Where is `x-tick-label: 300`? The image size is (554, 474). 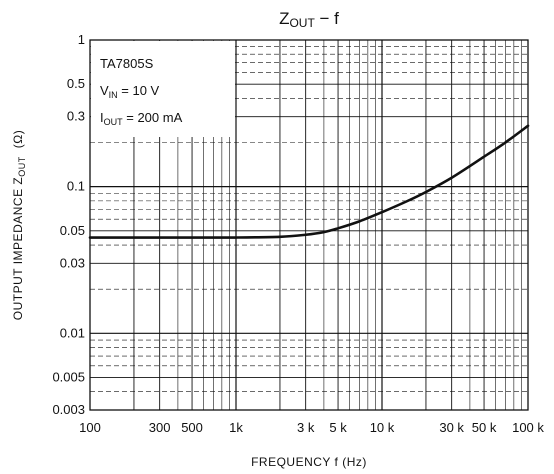 x-tick-label: 300 is located at coordinates (160, 427).